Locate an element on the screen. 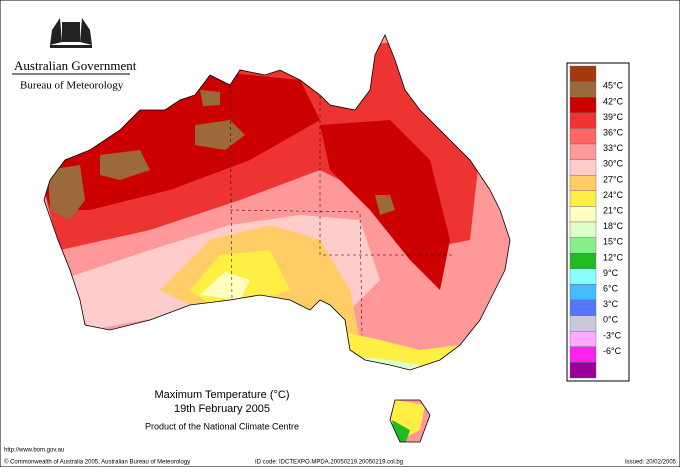 Image resolution: width=680 pixels, height=472 pixels. legend-label: 45°C is located at coordinates (613, 86).